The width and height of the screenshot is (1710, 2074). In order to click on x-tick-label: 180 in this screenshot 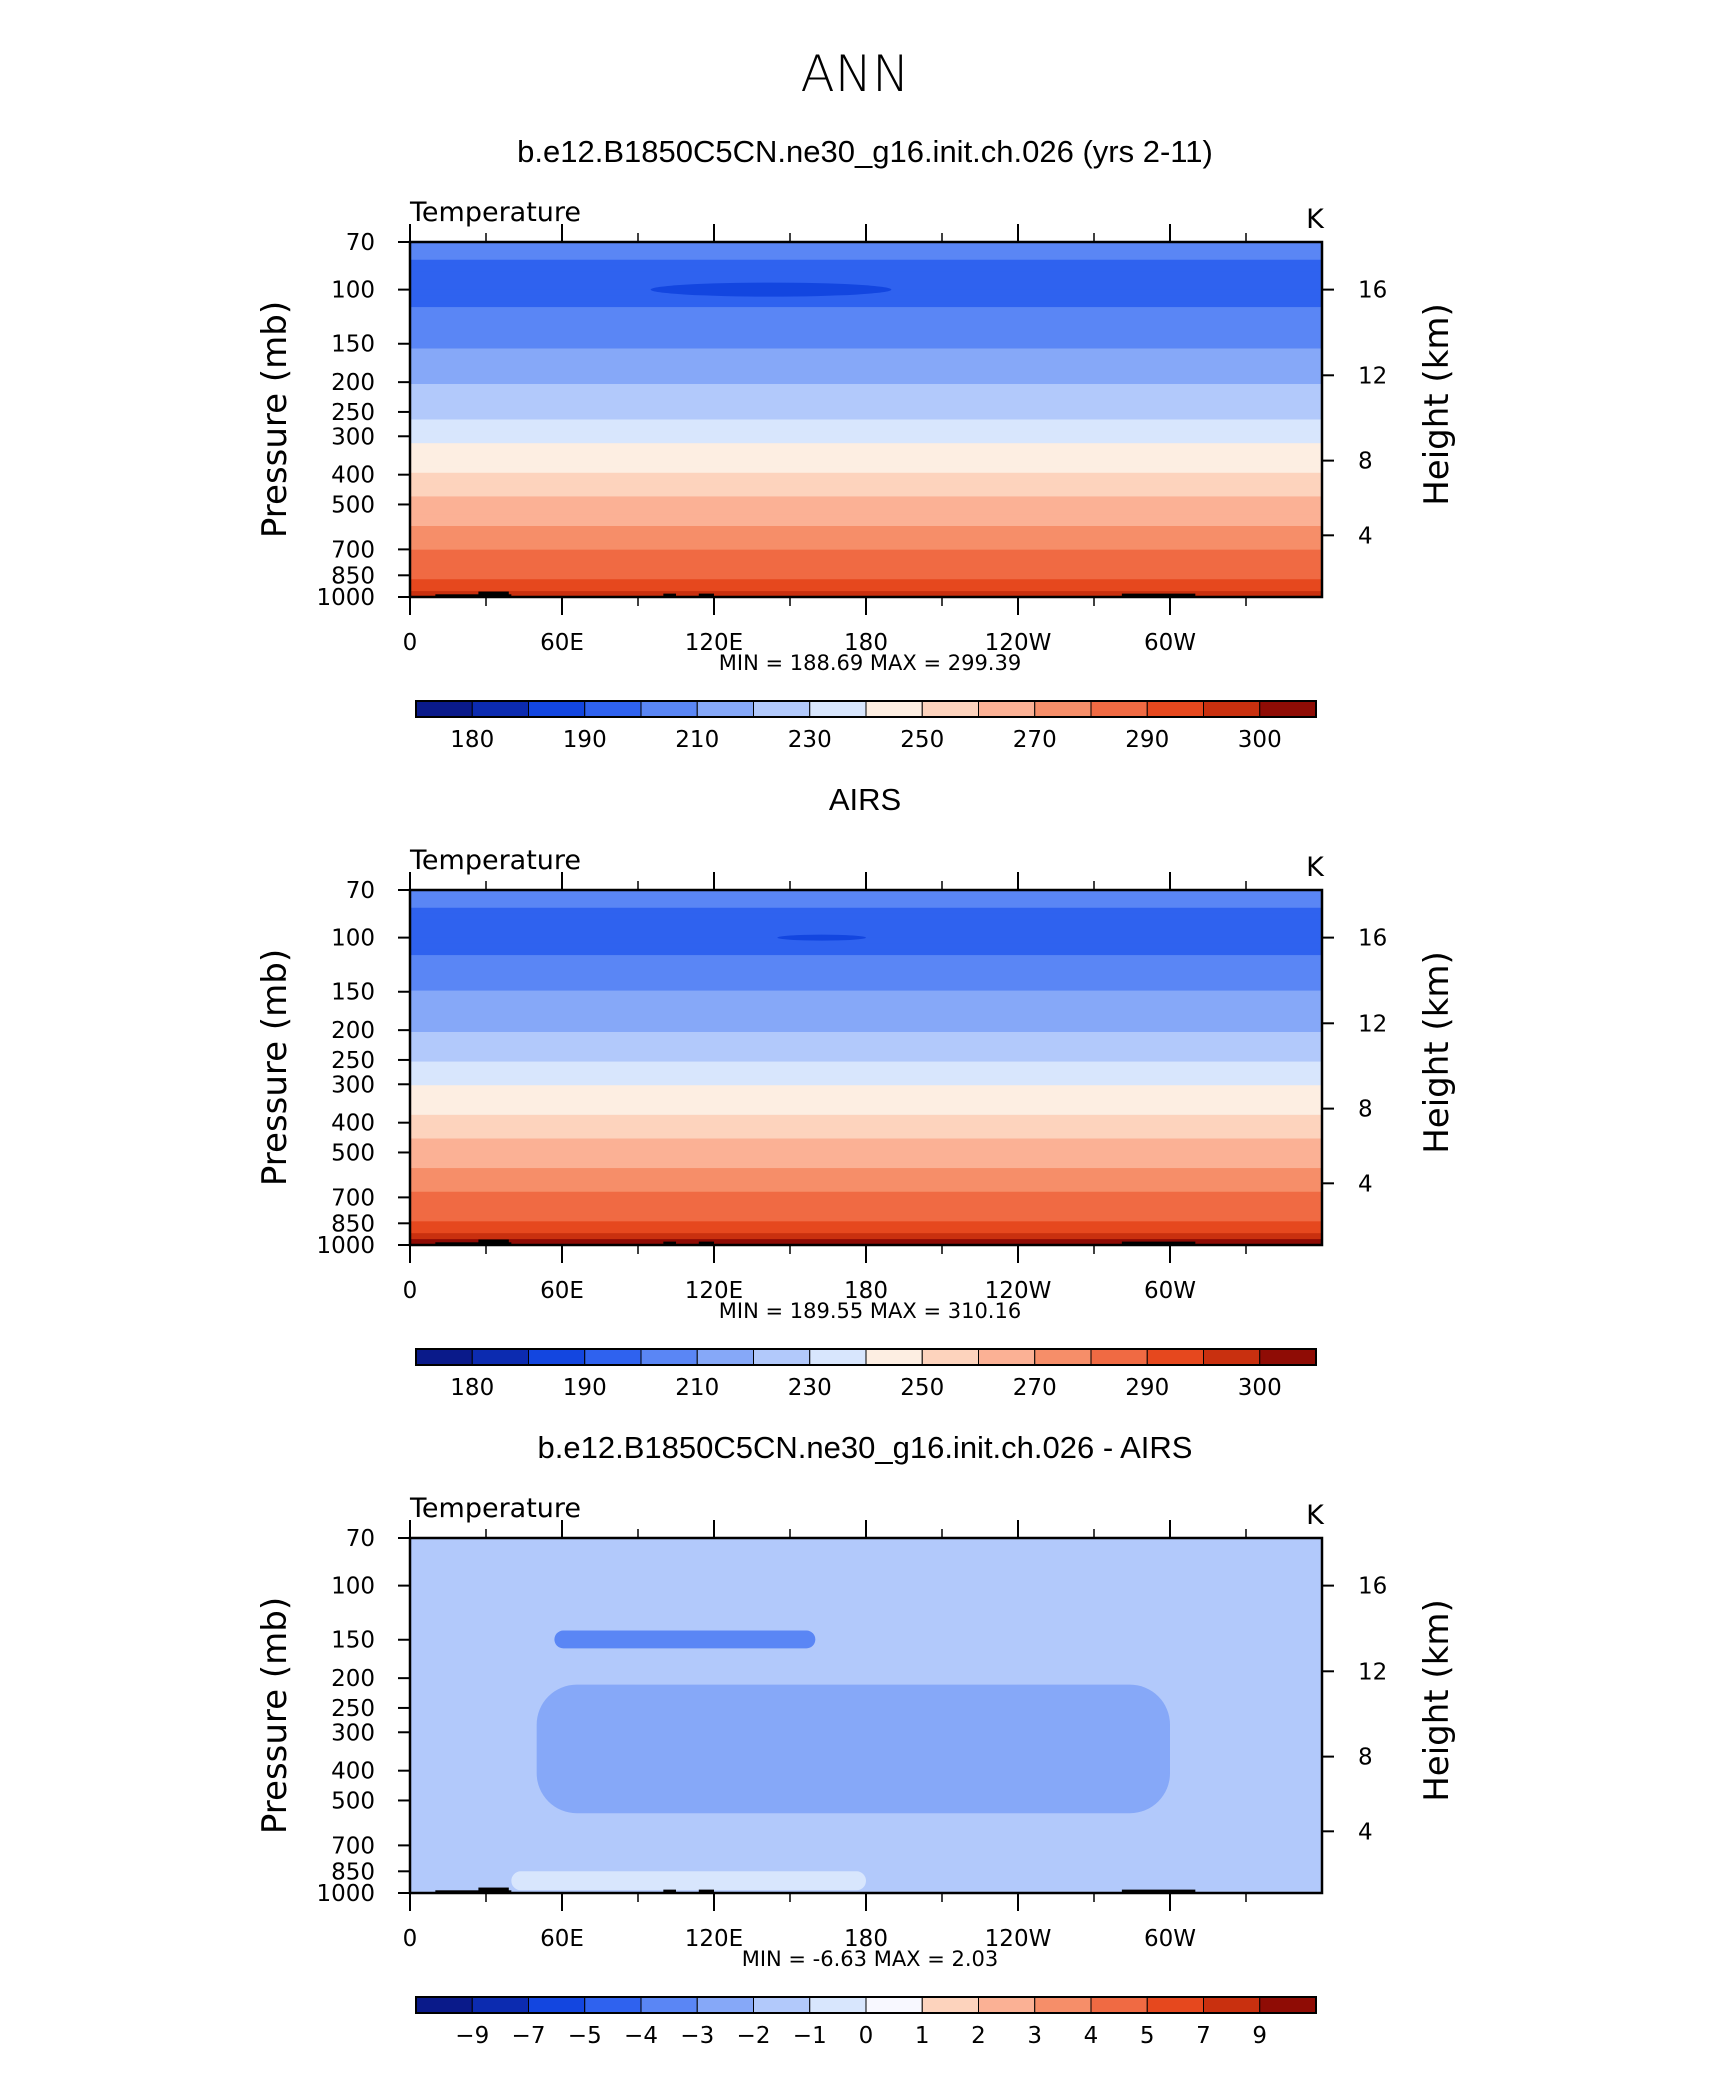, I will do `click(866, 643)`.